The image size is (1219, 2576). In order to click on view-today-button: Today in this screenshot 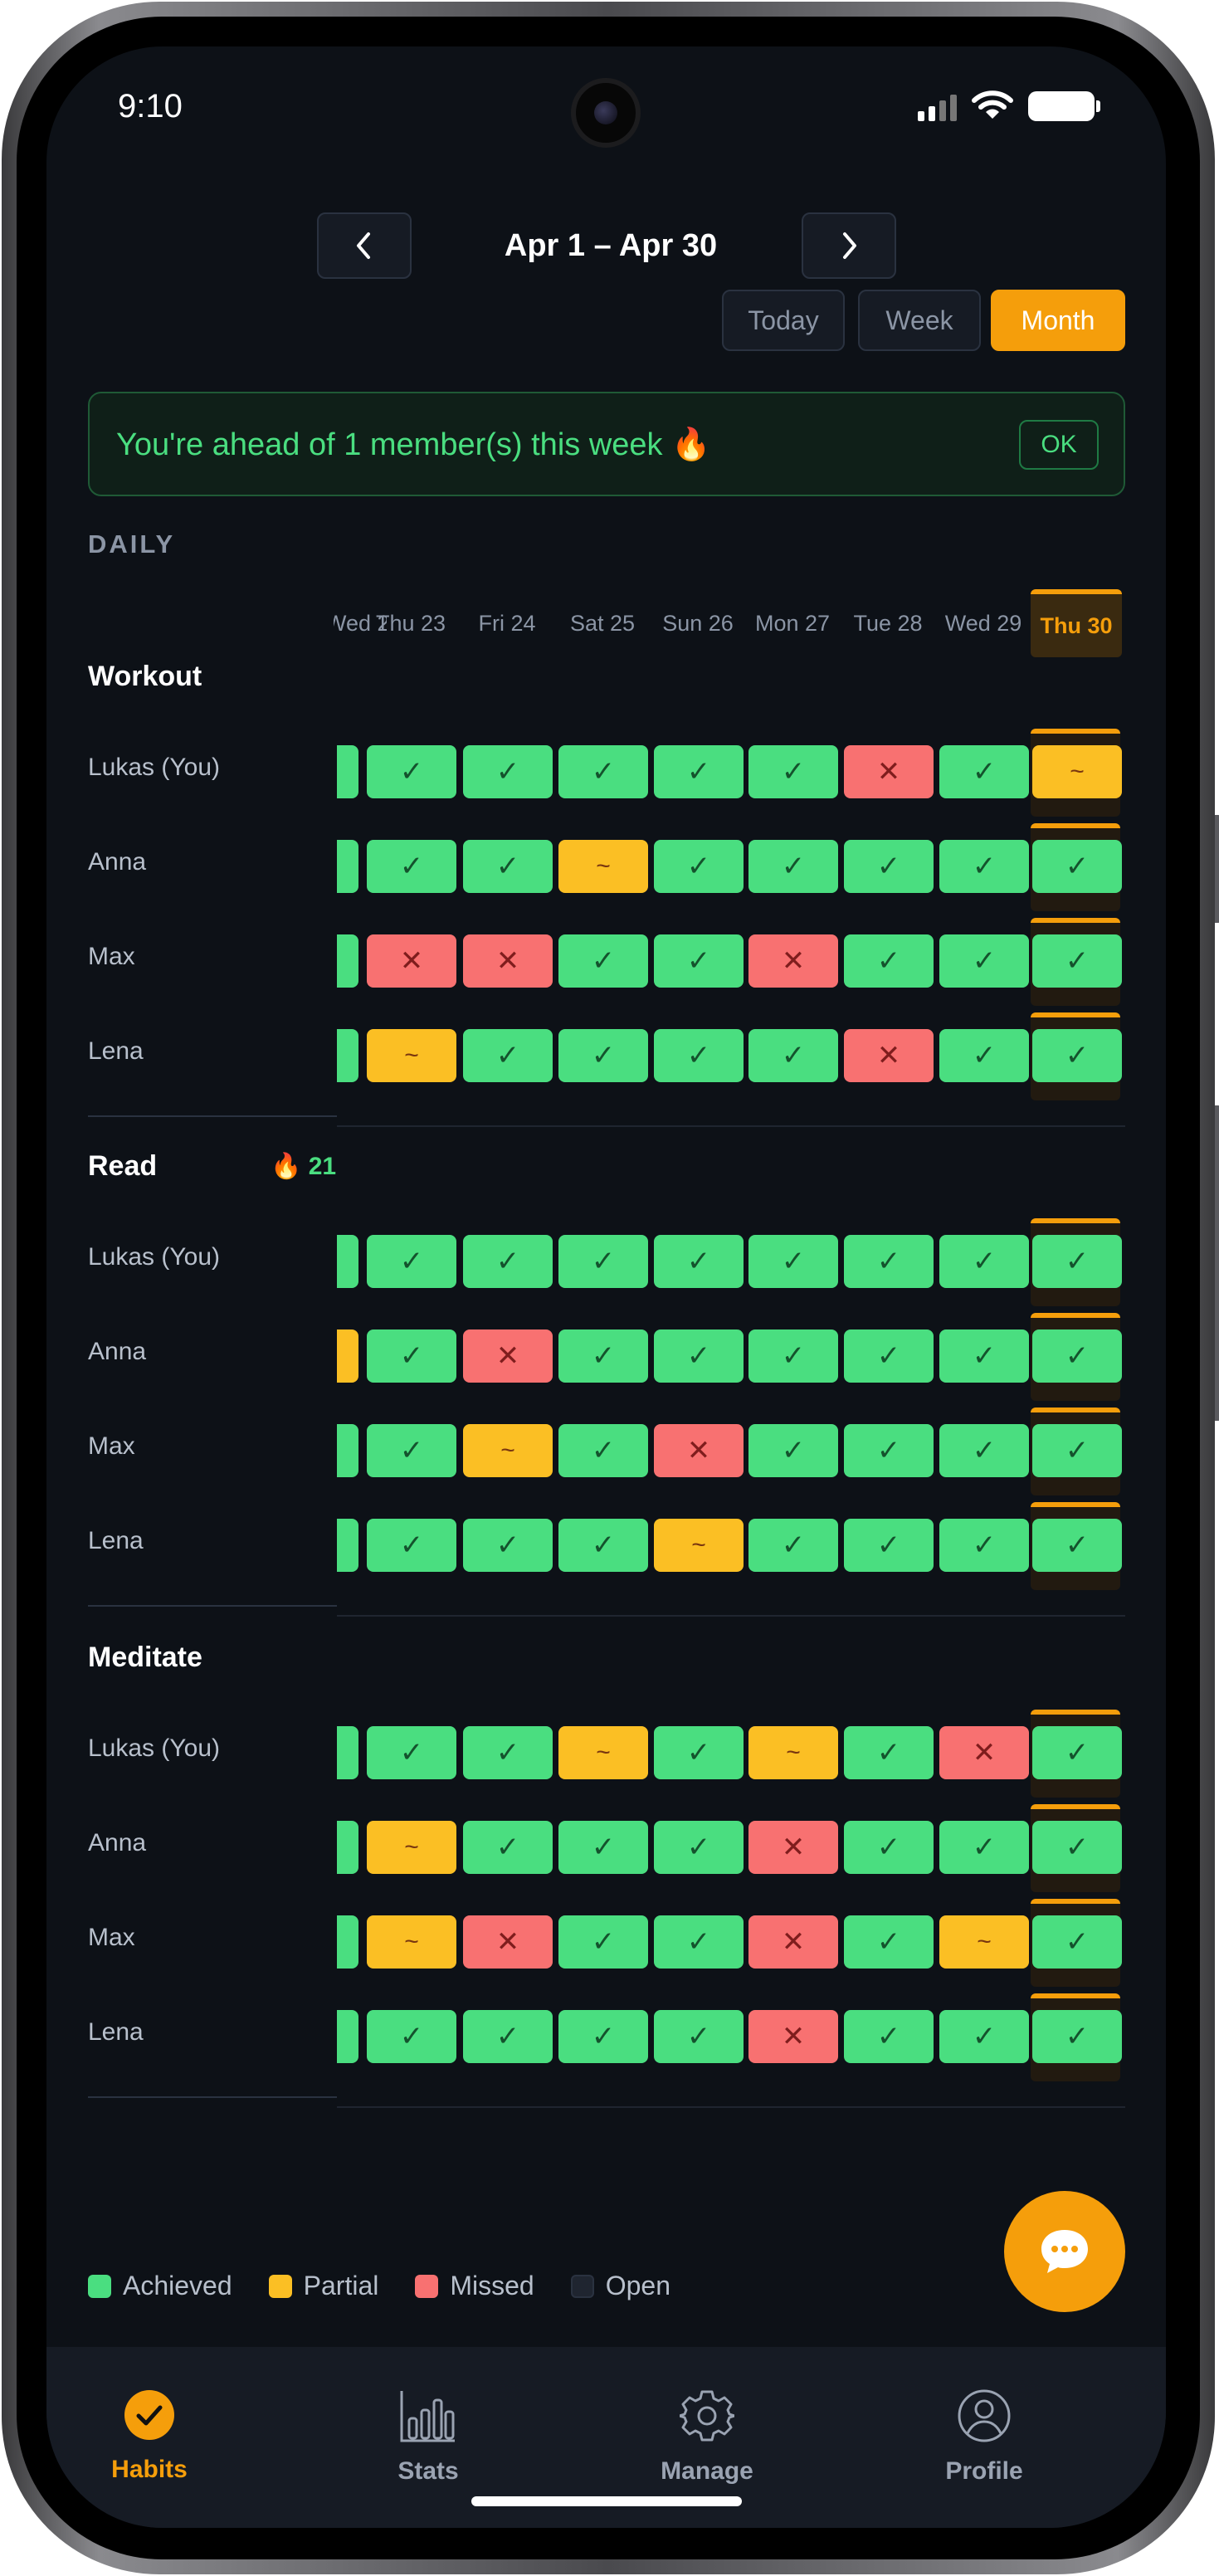, I will do `click(784, 321)`.